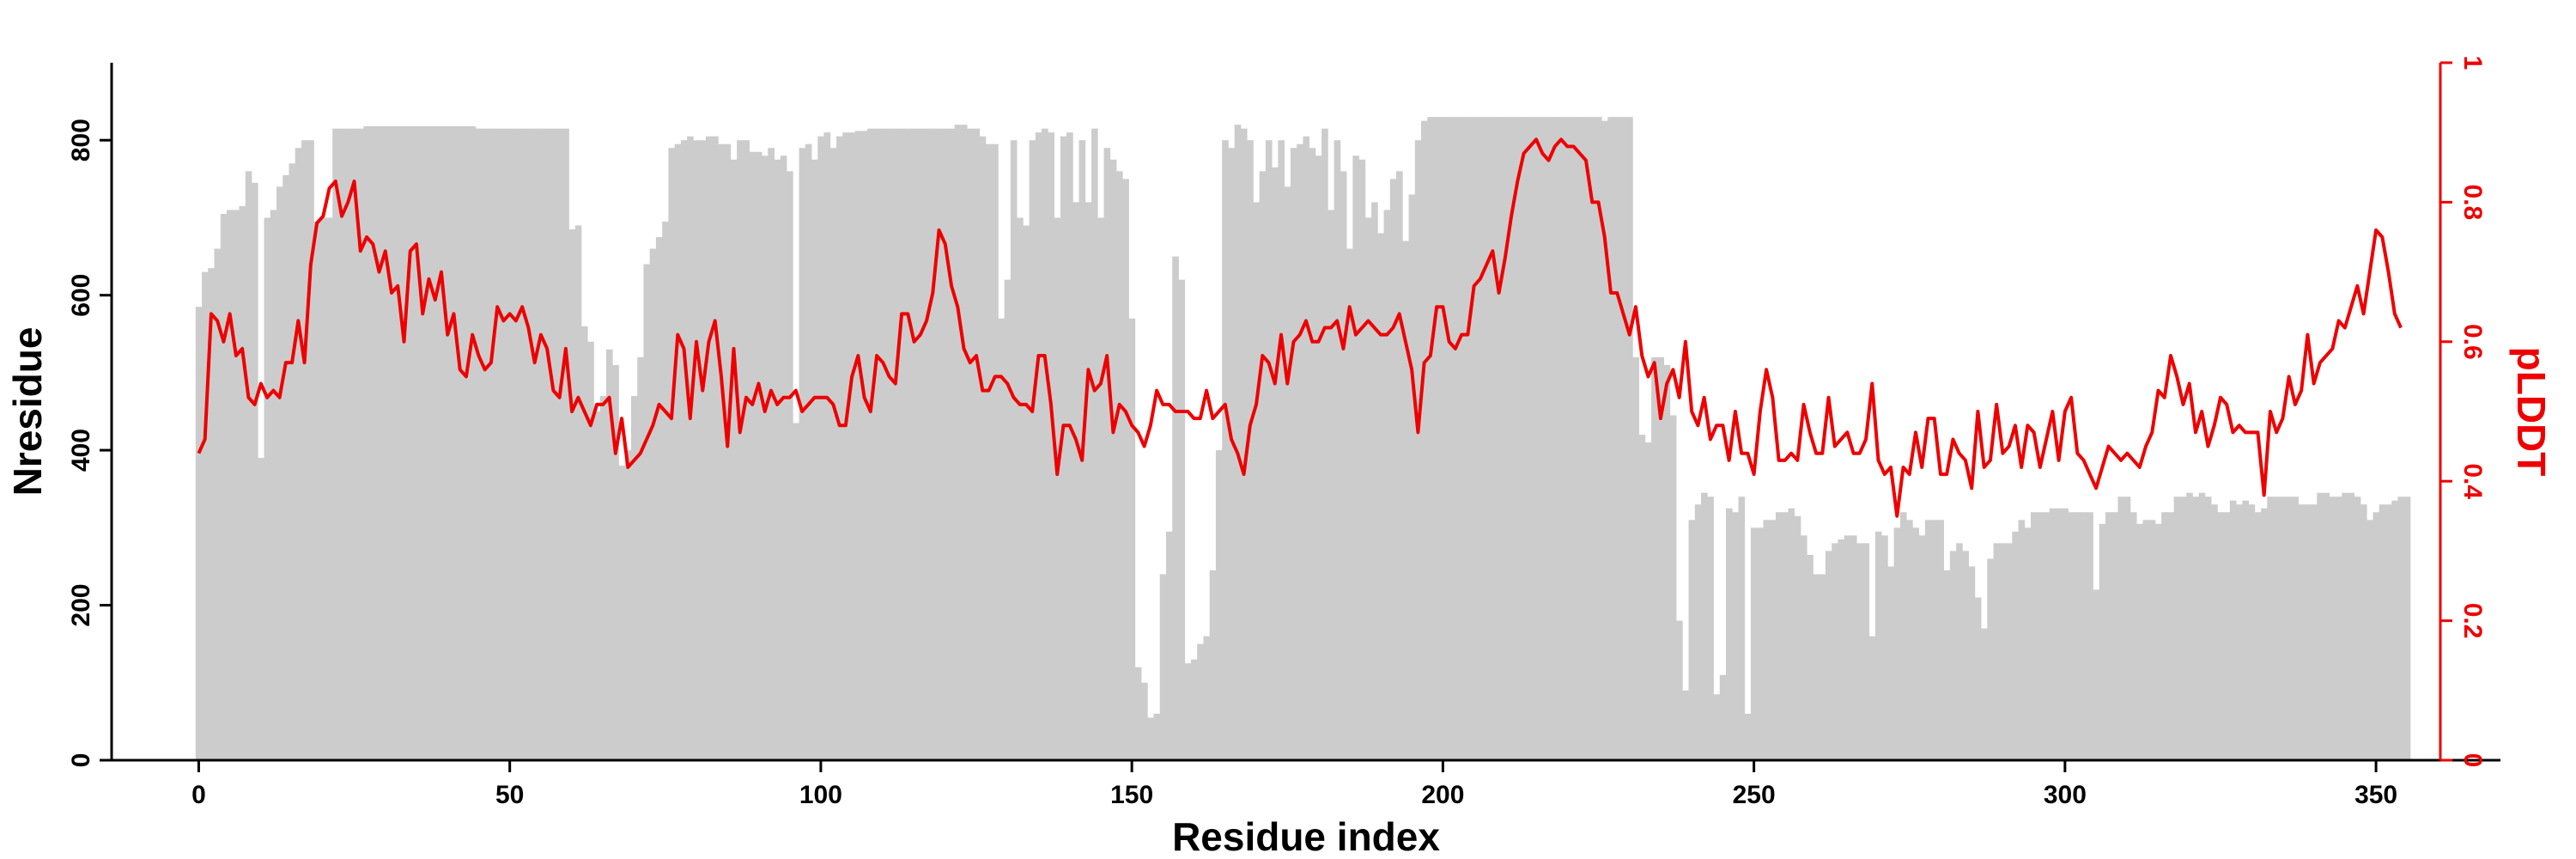  I want to click on y2-tick-label: 0.6, so click(2472, 342).